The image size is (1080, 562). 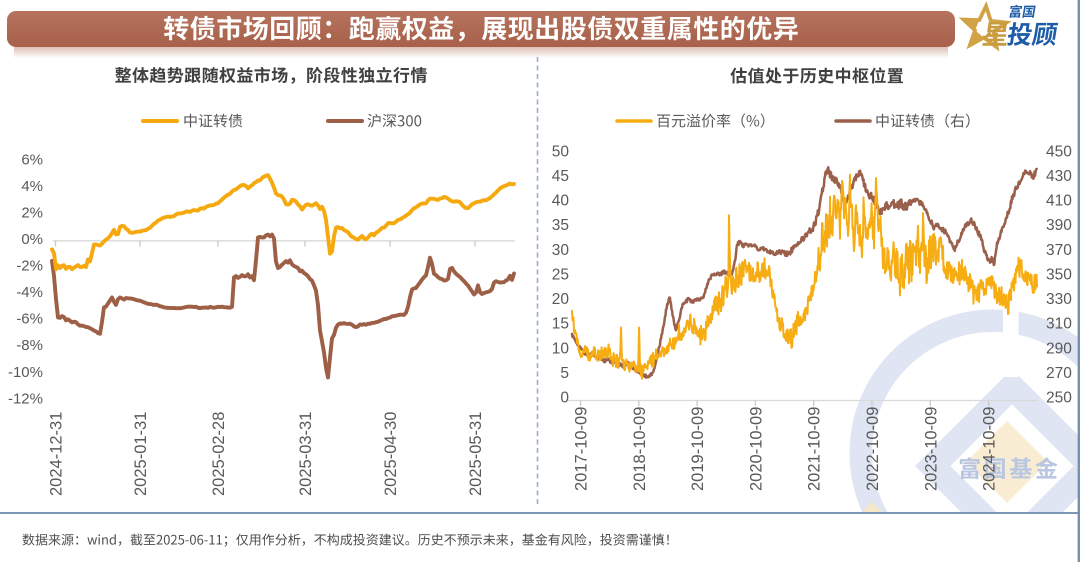 What do you see at coordinates (931, 449) in the screenshot?
I see `svg-text: 2023-10-09` at bounding box center [931, 449].